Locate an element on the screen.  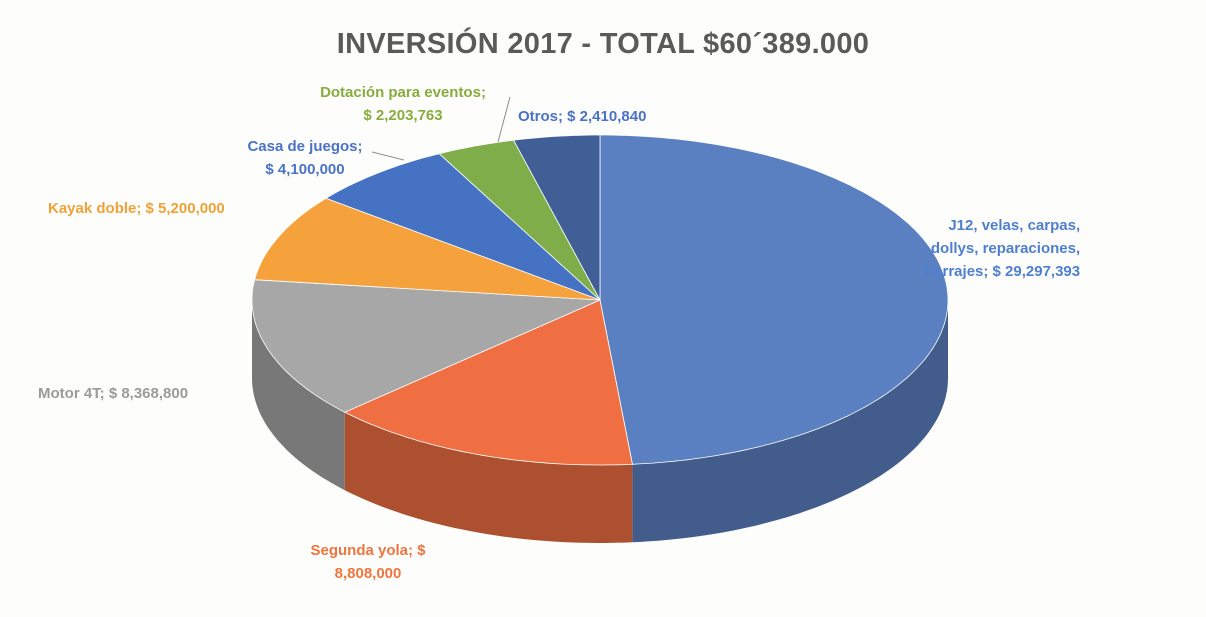
pie-slice-segunda-yola is located at coordinates (488, 382).